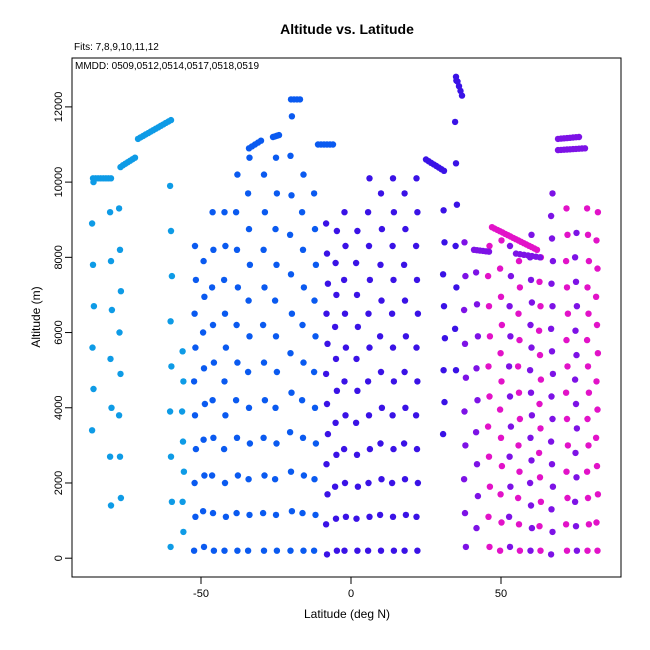 The image size is (650, 650). Describe the element at coordinates (59, 107) in the screenshot. I see `y-tick-label: 12000` at that location.